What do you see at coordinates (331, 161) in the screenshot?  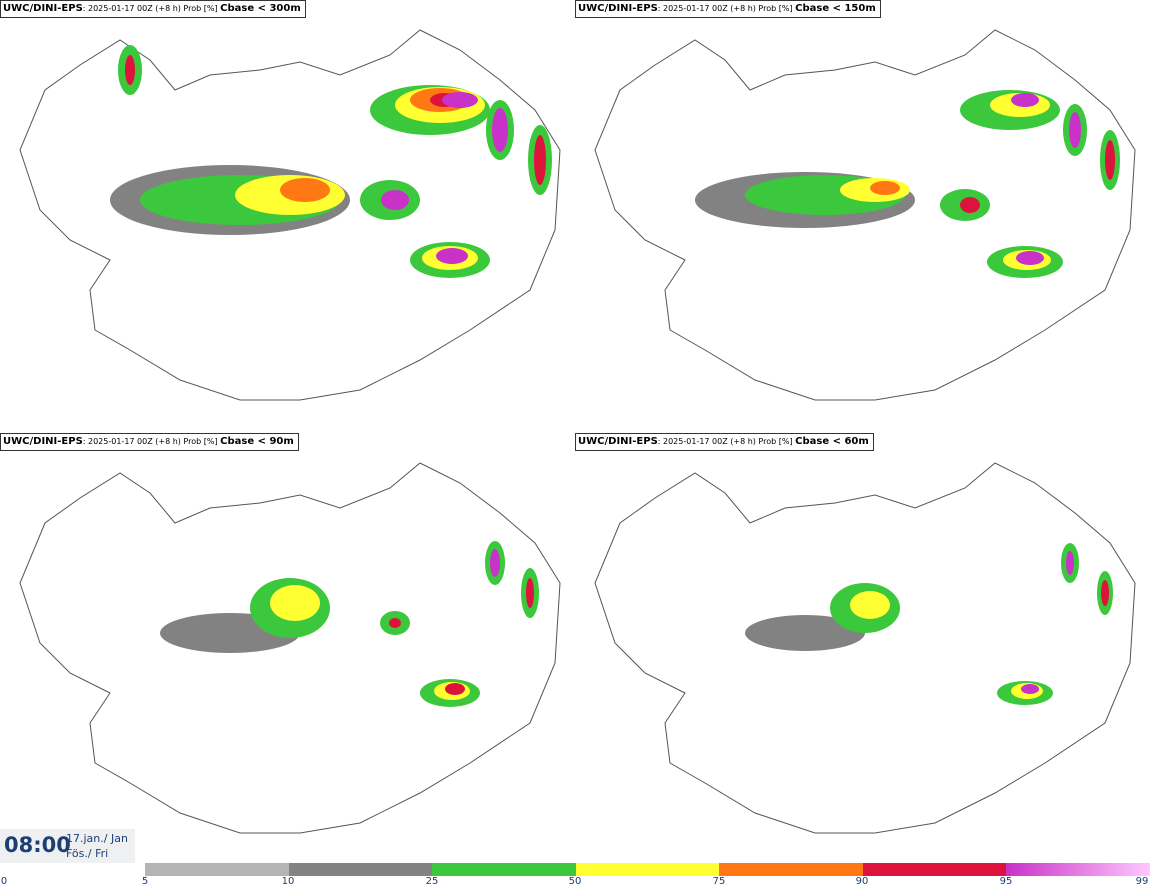 I see `probability-field` at bounding box center [331, 161].